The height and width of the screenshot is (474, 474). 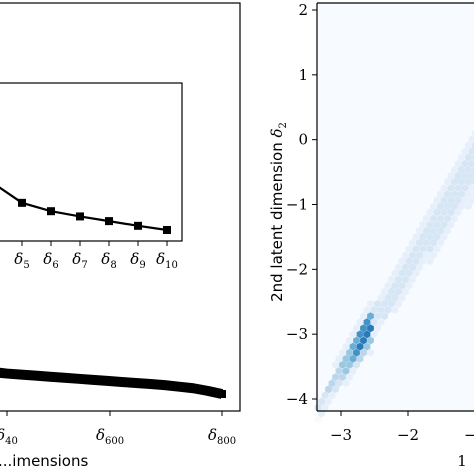 What do you see at coordinates (11, 441) in the screenshot?
I see `left-x-tick-label-sub: 40` at bounding box center [11, 441].